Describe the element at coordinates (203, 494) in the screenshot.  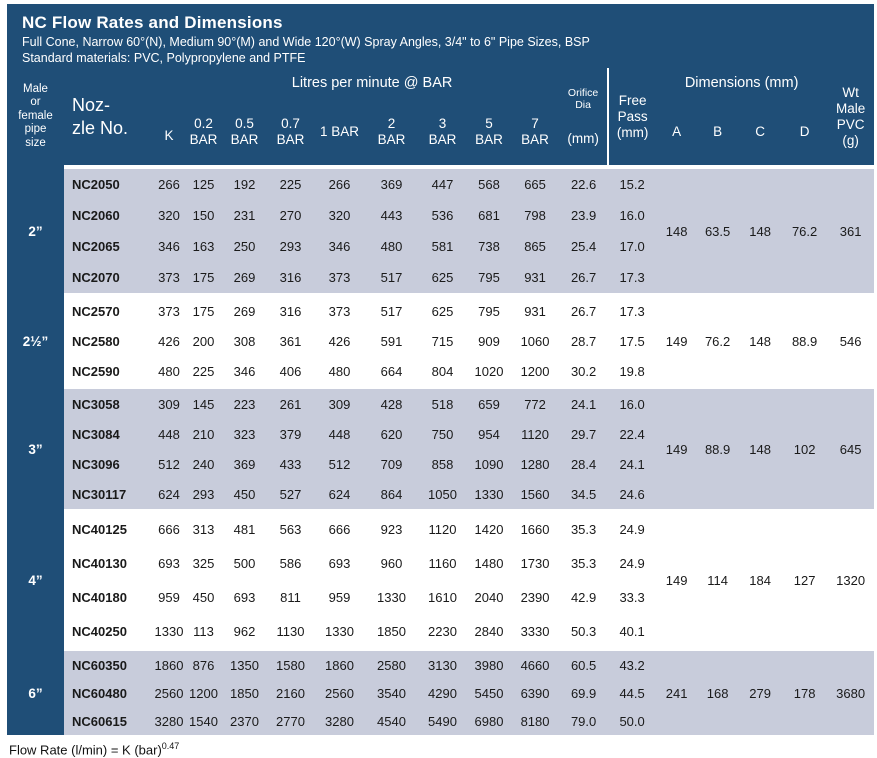
I see `value-cell: 293` at that location.